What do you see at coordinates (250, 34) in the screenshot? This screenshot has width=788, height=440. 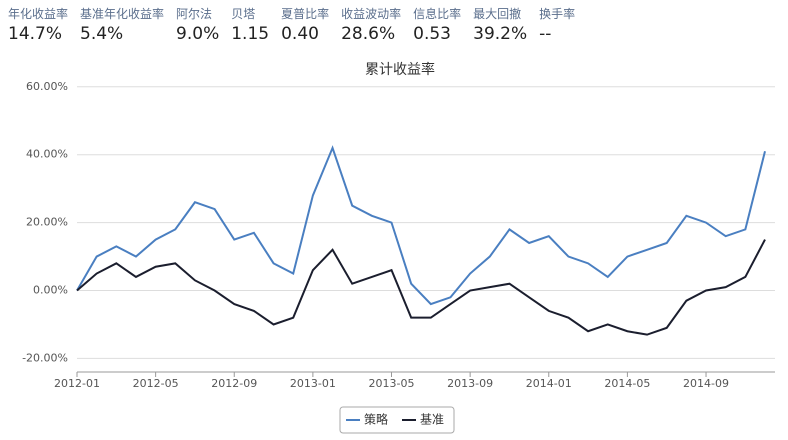 I see `stat-value: 1.15` at bounding box center [250, 34].